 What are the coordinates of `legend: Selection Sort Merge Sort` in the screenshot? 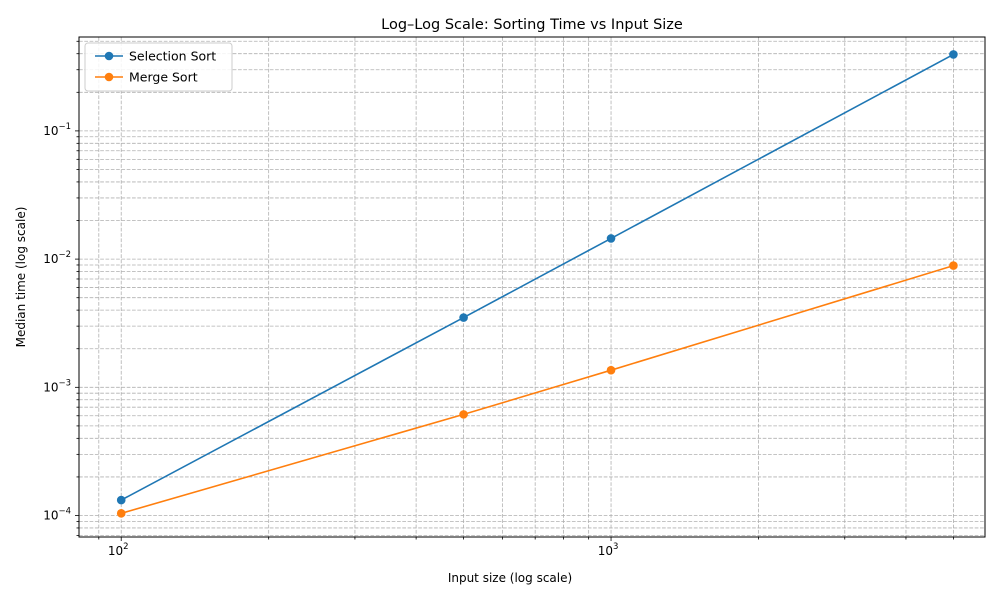 It's located at (158, 67).